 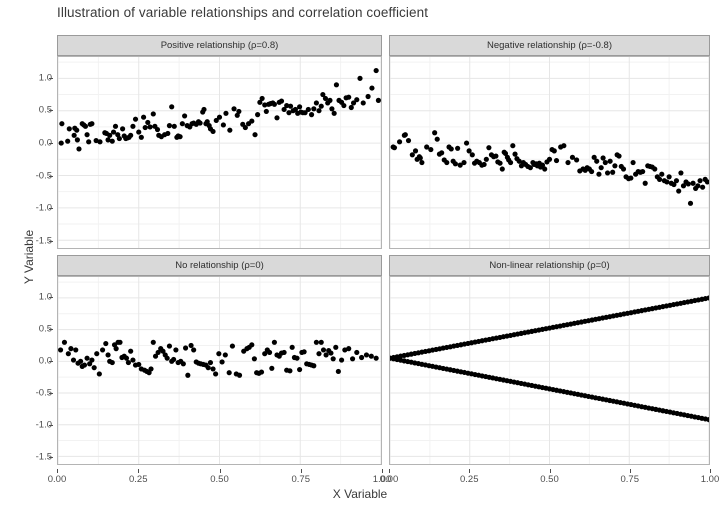 I want to click on facet-strip-nonlinear: Non-linear relationship (ρ=0), so click(x=549, y=265).